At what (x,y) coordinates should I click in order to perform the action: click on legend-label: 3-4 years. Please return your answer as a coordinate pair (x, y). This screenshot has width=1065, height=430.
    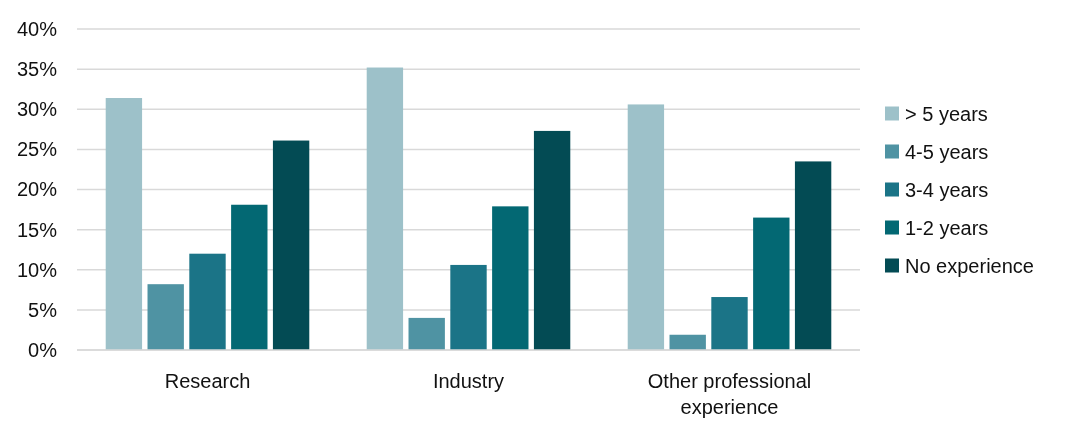
    Looking at the image, I should click on (947, 189).